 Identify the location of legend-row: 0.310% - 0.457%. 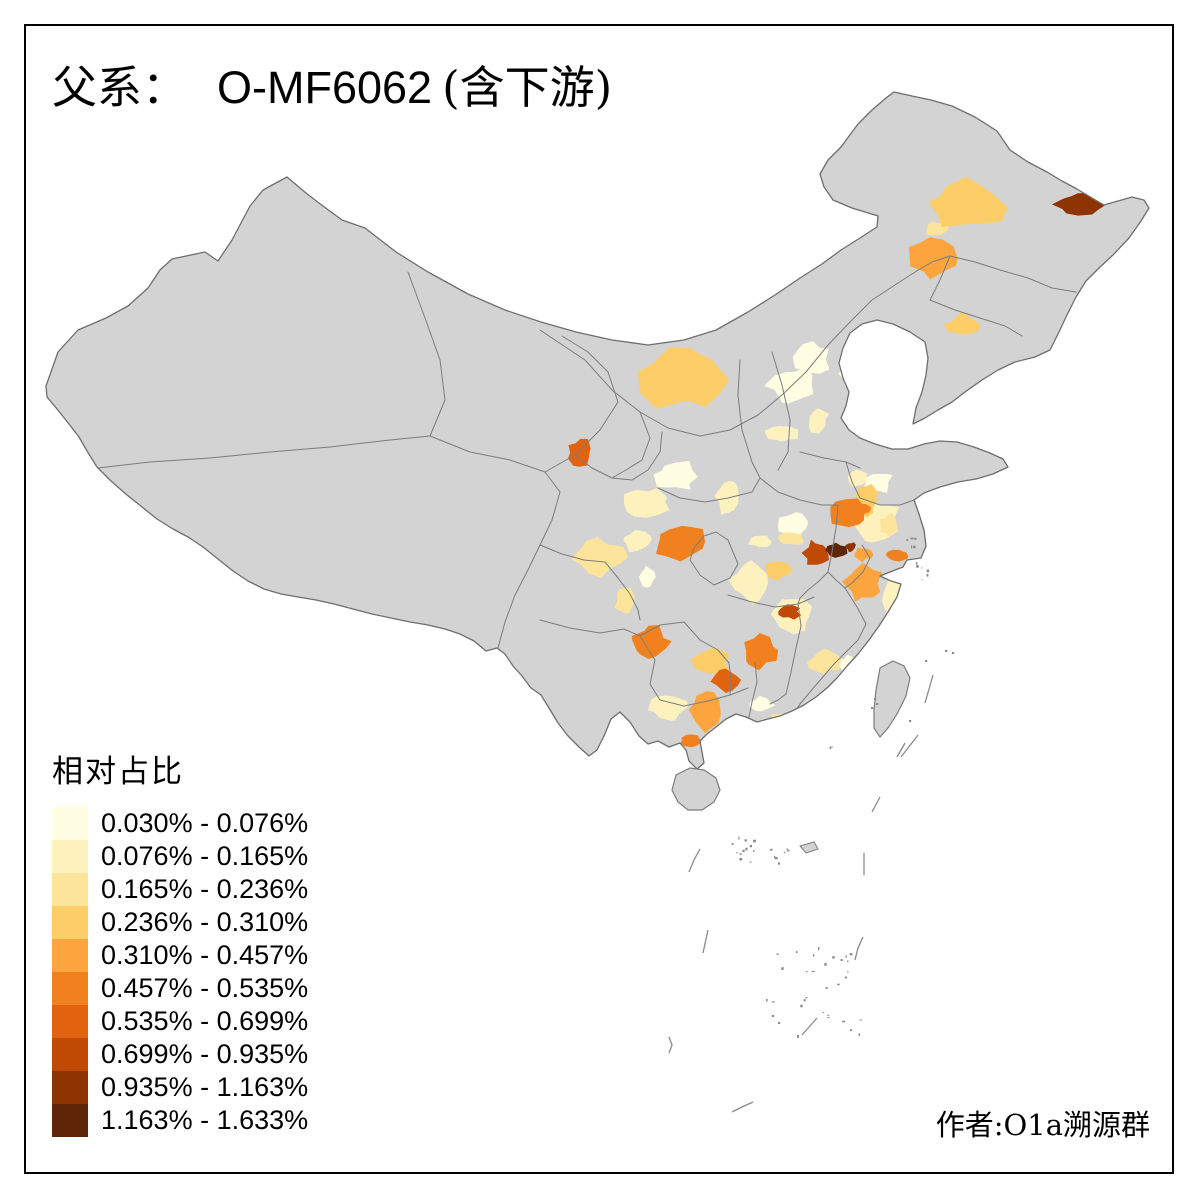
(180, 955).